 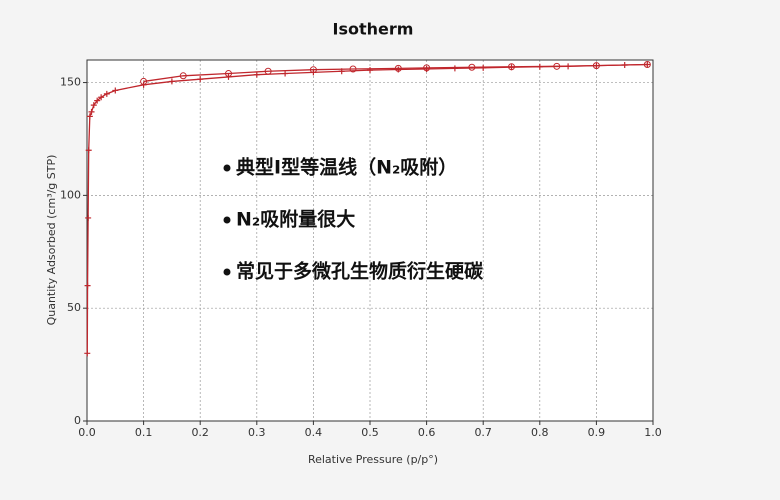 What do you see at coordinates (257, 432) in the screenshot?
I see `x-tick-label: 0.3` at bounding box center [257, 432].